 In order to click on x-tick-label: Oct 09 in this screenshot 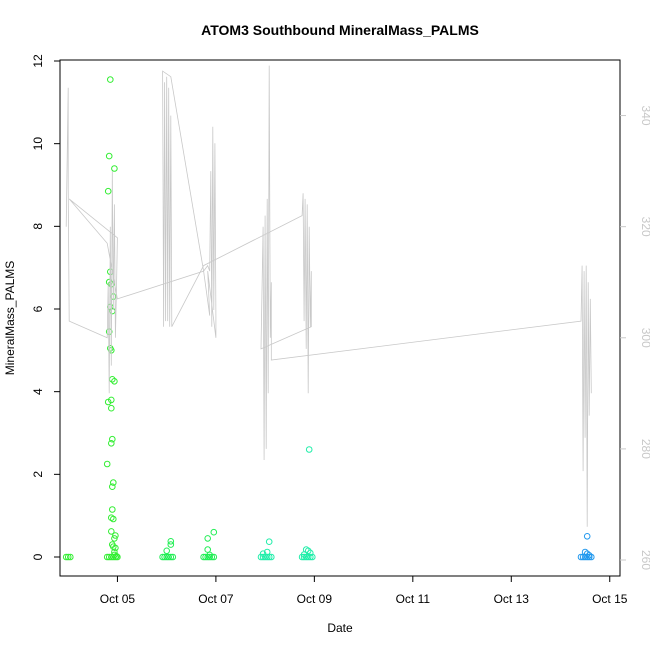, I will do `click(315, 599)`.